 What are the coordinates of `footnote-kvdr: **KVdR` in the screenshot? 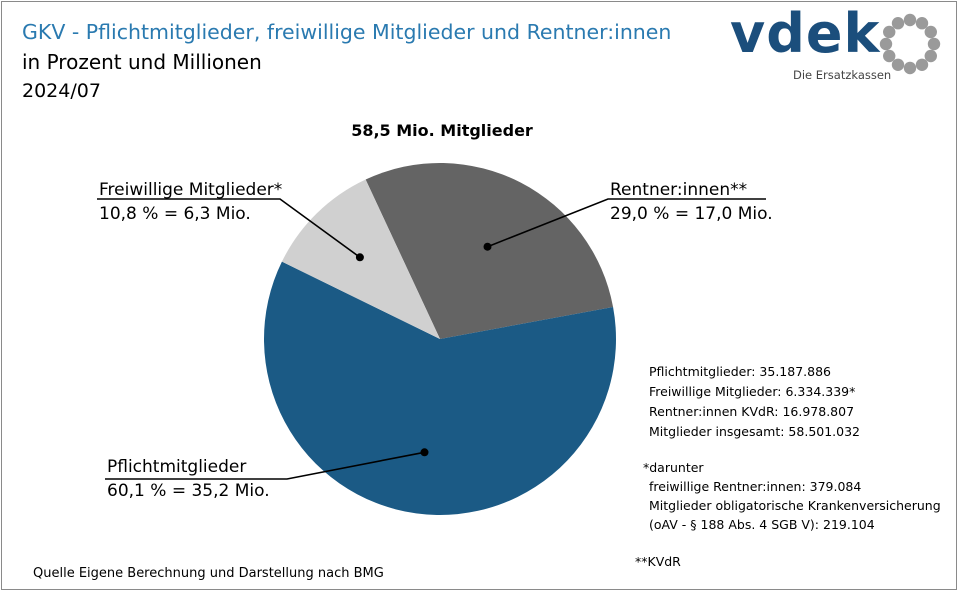 It's located at (658, 561).